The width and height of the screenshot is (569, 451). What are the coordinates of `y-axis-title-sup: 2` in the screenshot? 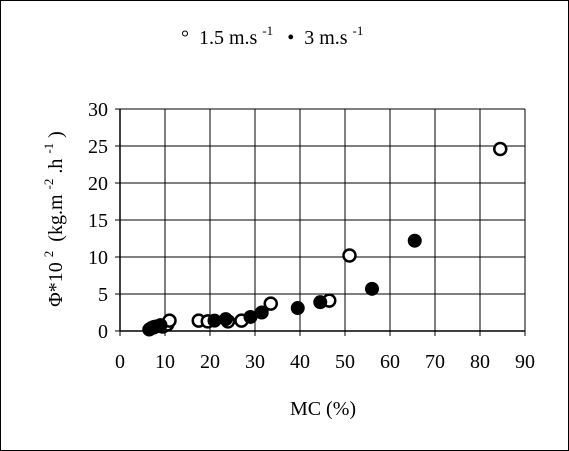 It's located at (48, 254).